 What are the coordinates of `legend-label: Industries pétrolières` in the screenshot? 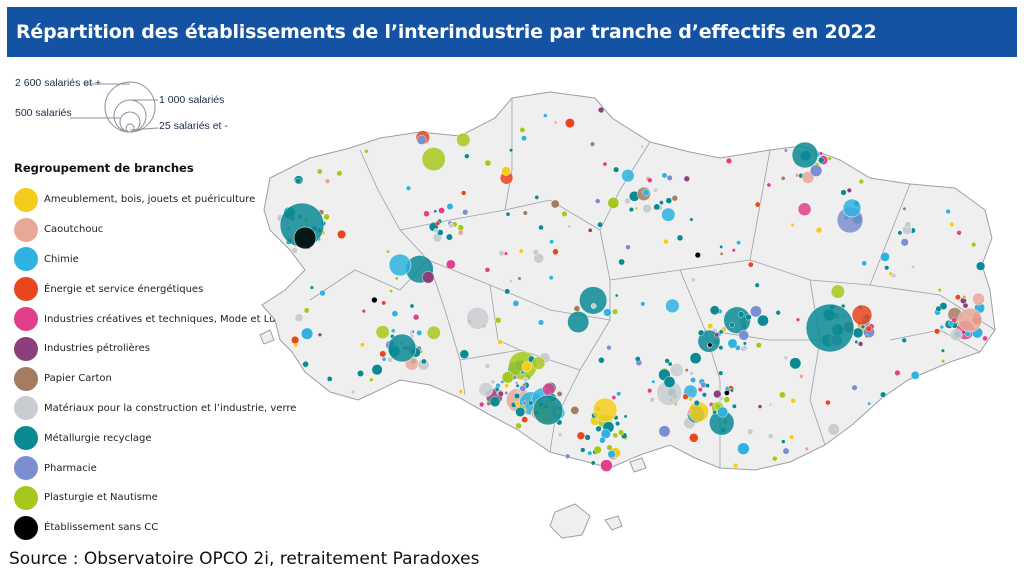 It's located at (97, 349).